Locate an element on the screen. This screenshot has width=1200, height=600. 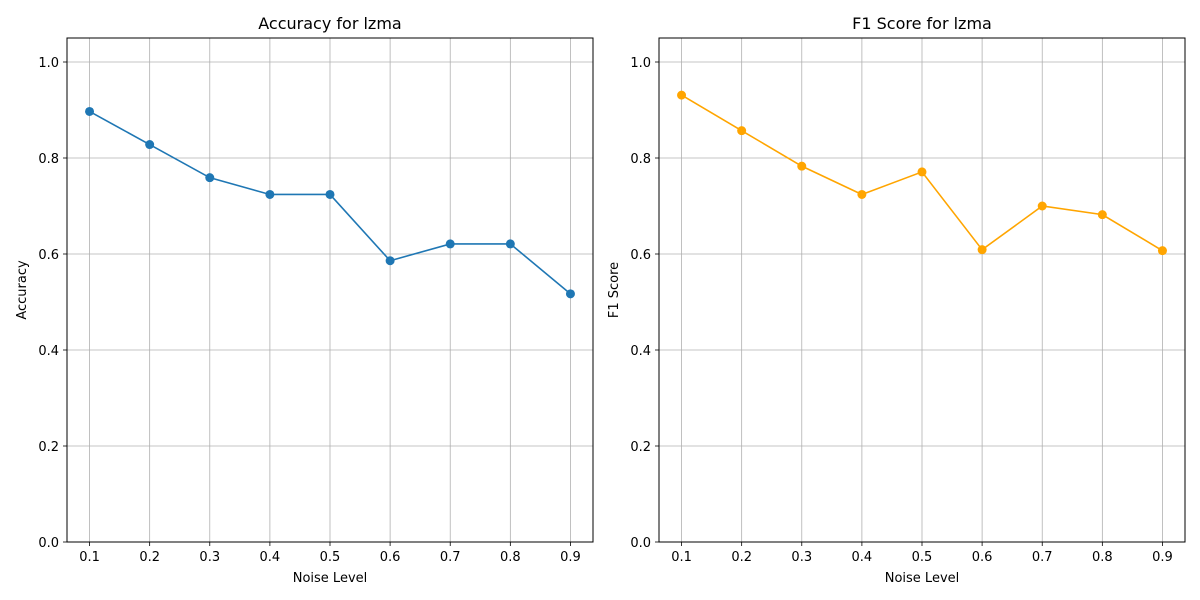
f1-score-plot-title: F1 Score for lzma is located at coordinates (922, 23).